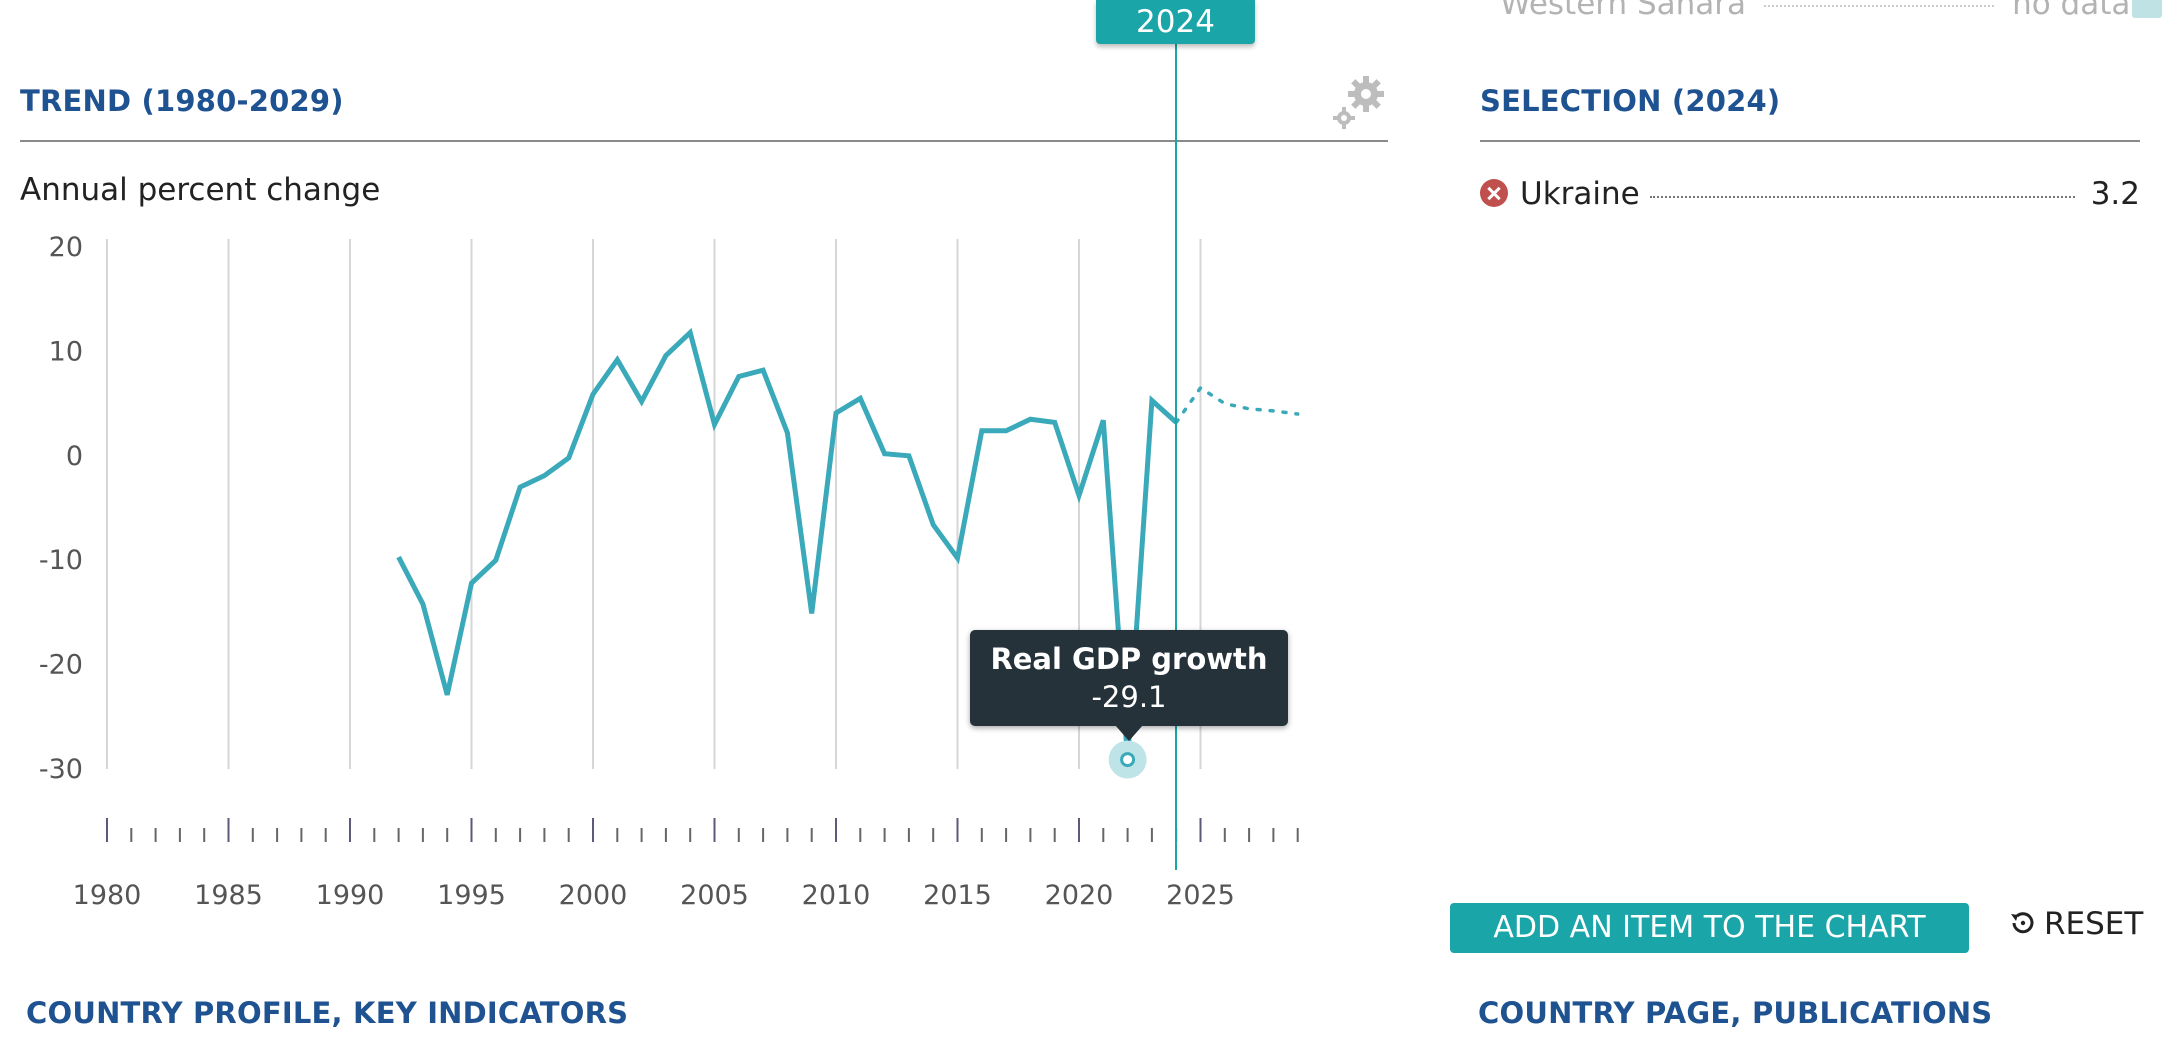 The height and width of the screenshot is (1054, 2182). Describe the element at coordinates (66, 247) in the screenshot. I see `y-tick-label: 20` at that location.